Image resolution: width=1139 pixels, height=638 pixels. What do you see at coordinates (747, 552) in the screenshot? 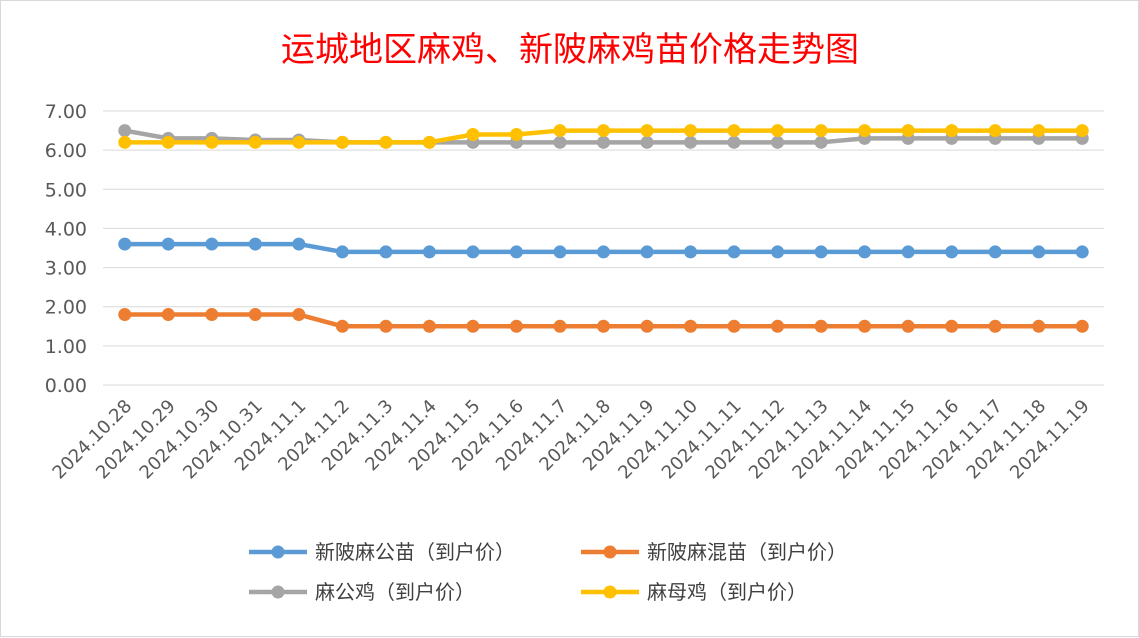
I see `legend-label: 新陂麻混苗（到户价）` at bounding box center [747, 552].